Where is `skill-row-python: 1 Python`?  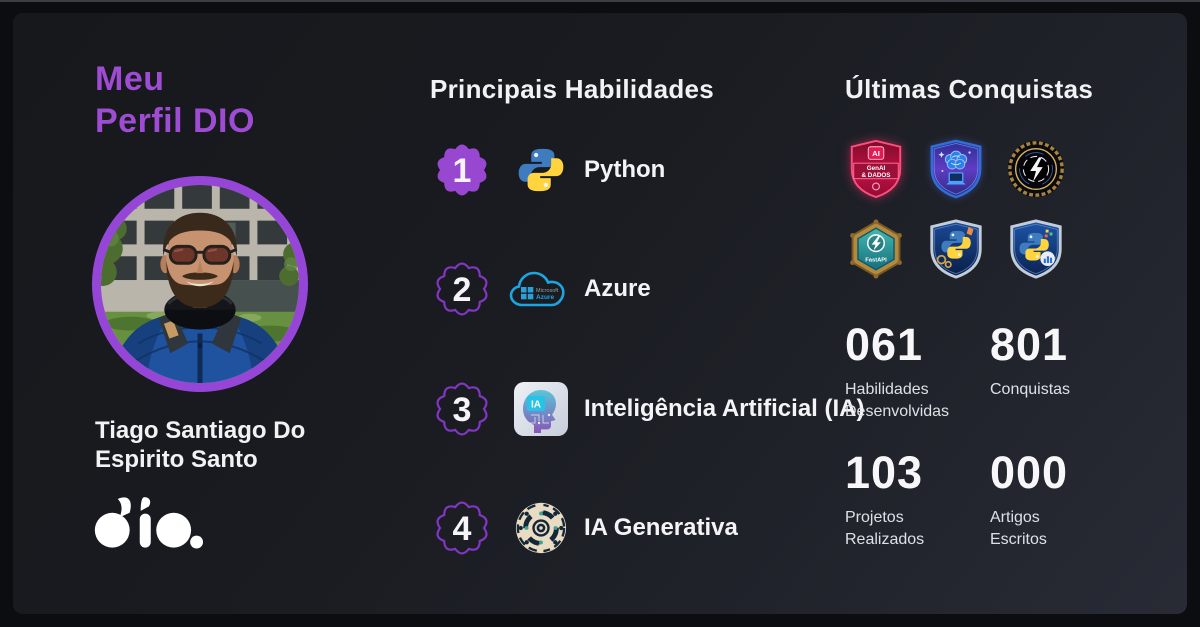
skill-row-python: 1 Python is located at coordinates (547, 170).